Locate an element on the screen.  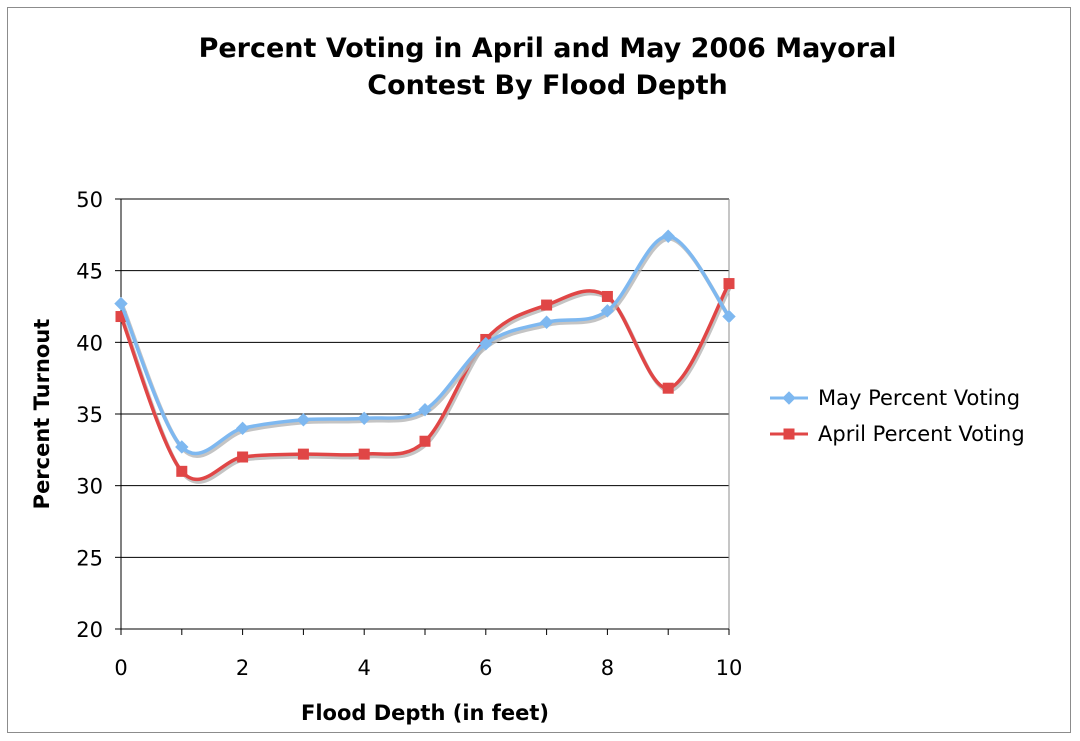
x-tick-label: 6 is located at coordinates (485, 668).